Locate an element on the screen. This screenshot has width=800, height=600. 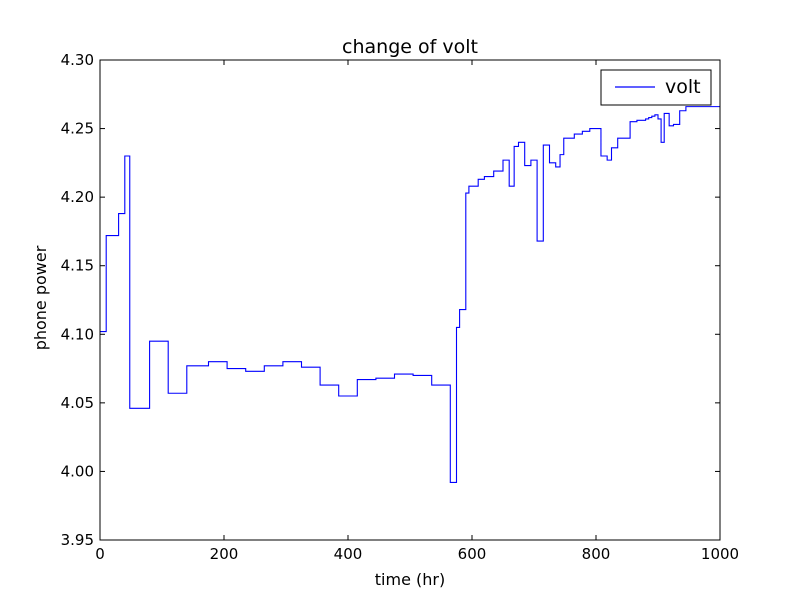
y-tick-label: 4.25 is located at coordinates (77, 129).